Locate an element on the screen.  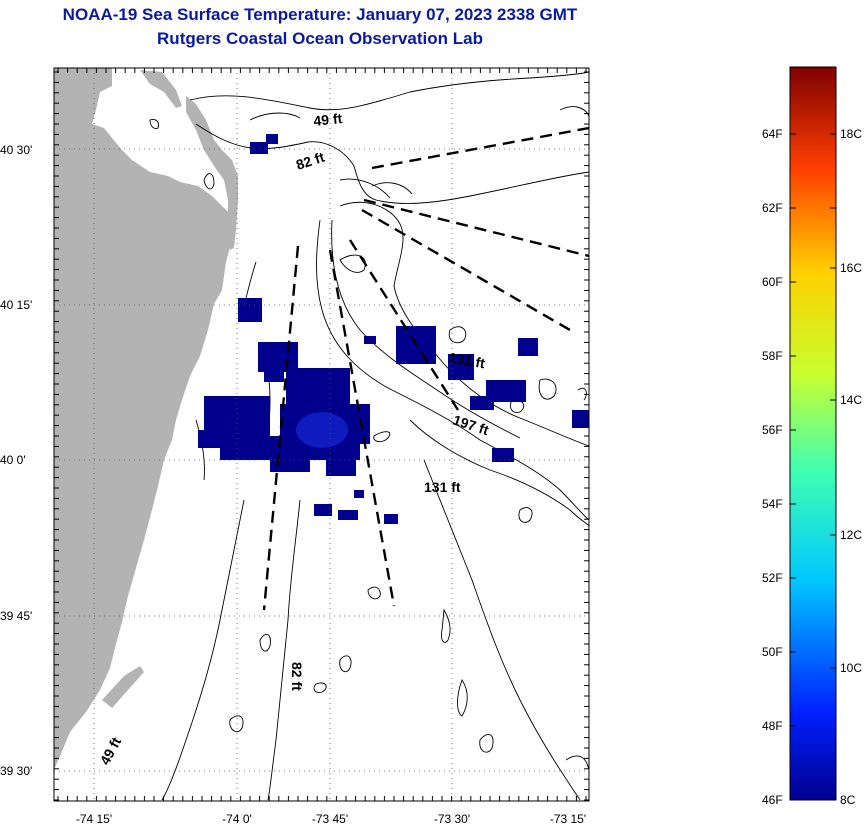
contour-channel-east is located at coordinates (464, 324).